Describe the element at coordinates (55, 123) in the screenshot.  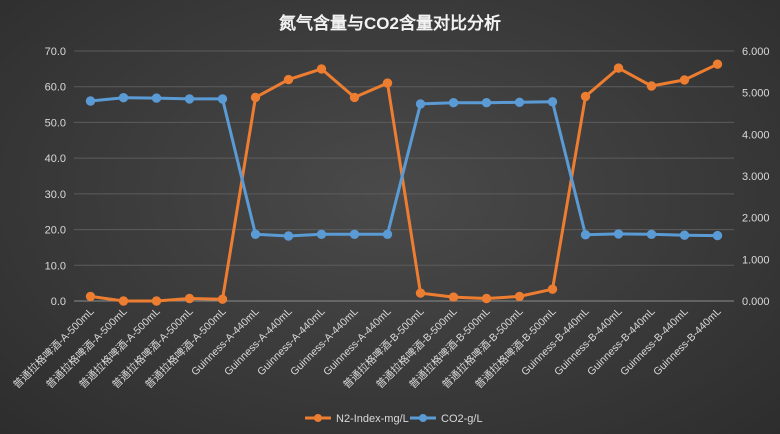
I see `left-tick-label: 50.0` at that location.